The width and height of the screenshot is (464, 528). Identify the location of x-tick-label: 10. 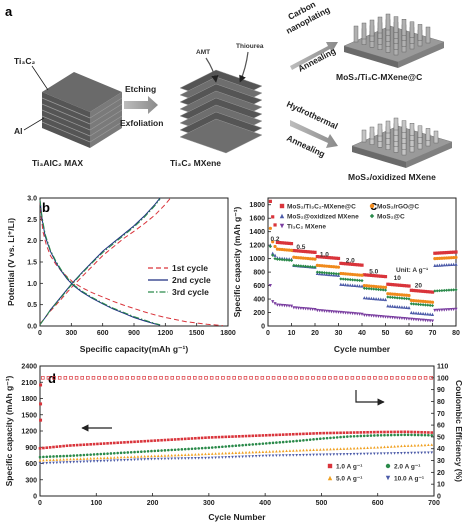
(292, 333).